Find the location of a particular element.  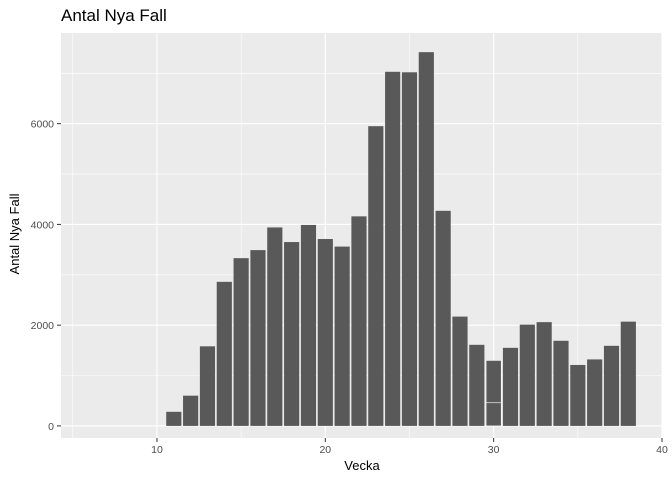

y-tick-label: 6000 is located at coordinates (43, 125).